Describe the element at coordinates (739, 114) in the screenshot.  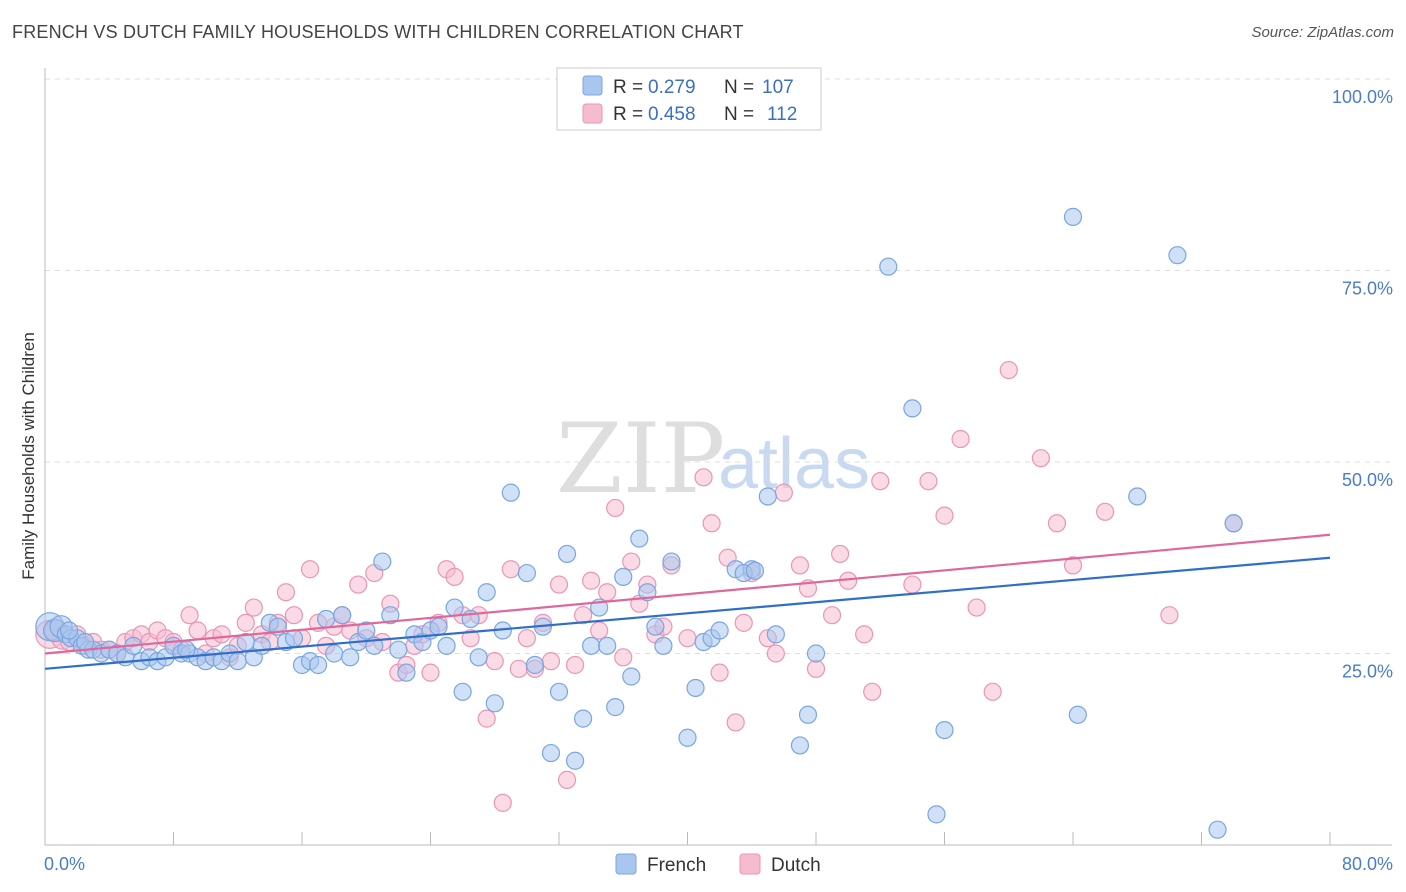
I see `dutch-n-label: N =` at that location.